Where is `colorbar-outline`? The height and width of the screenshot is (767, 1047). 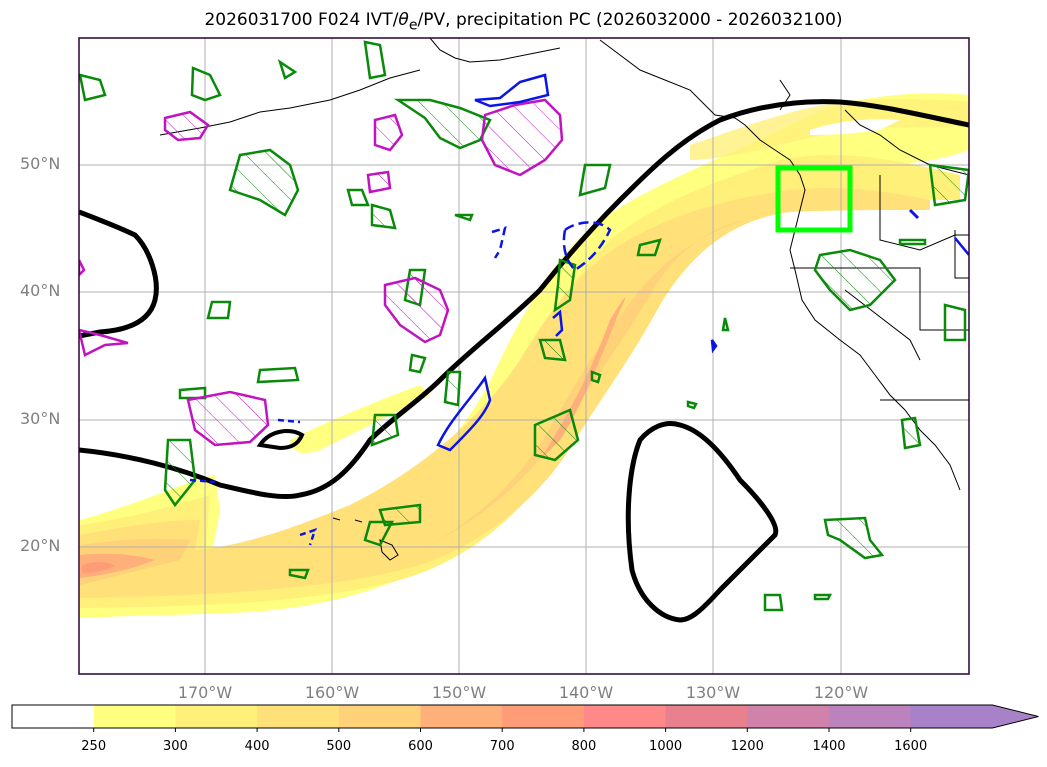
colorbar-outline is located at coordinates (525, 716).